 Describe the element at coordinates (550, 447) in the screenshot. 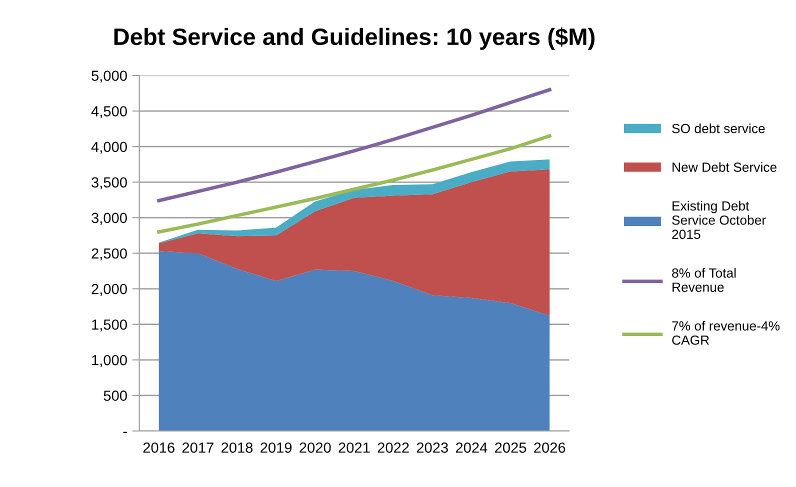

I see `x-tick-label: 2026` at that location.